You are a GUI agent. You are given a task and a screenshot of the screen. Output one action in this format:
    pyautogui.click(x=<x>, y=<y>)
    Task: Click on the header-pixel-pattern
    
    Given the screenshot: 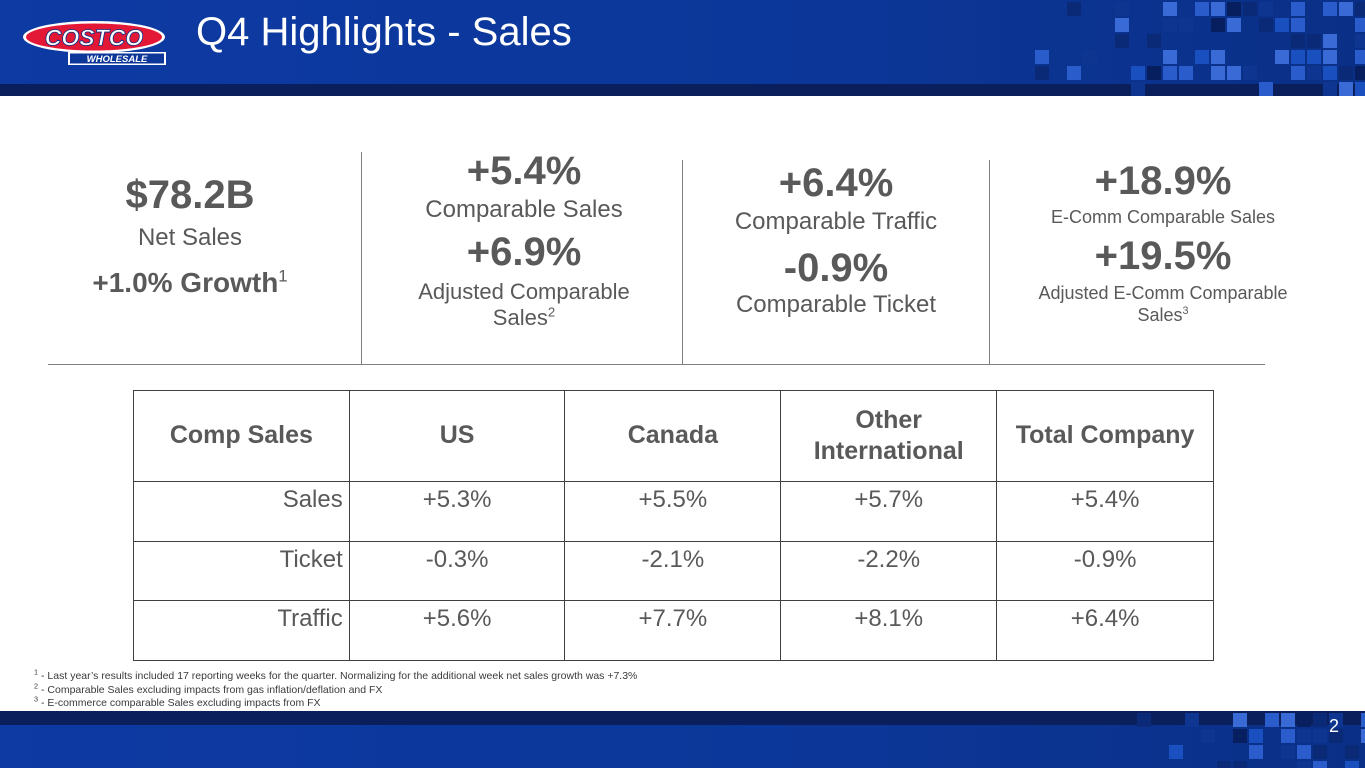 What is the action you would take?
    pyautogui.click(x=1200, y=48)
    